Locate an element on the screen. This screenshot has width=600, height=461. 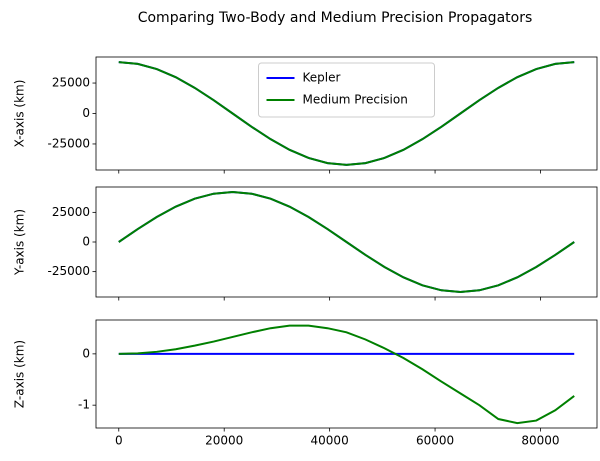
y-axis-label: X-axis (km) is located at coordinates (20, 114).